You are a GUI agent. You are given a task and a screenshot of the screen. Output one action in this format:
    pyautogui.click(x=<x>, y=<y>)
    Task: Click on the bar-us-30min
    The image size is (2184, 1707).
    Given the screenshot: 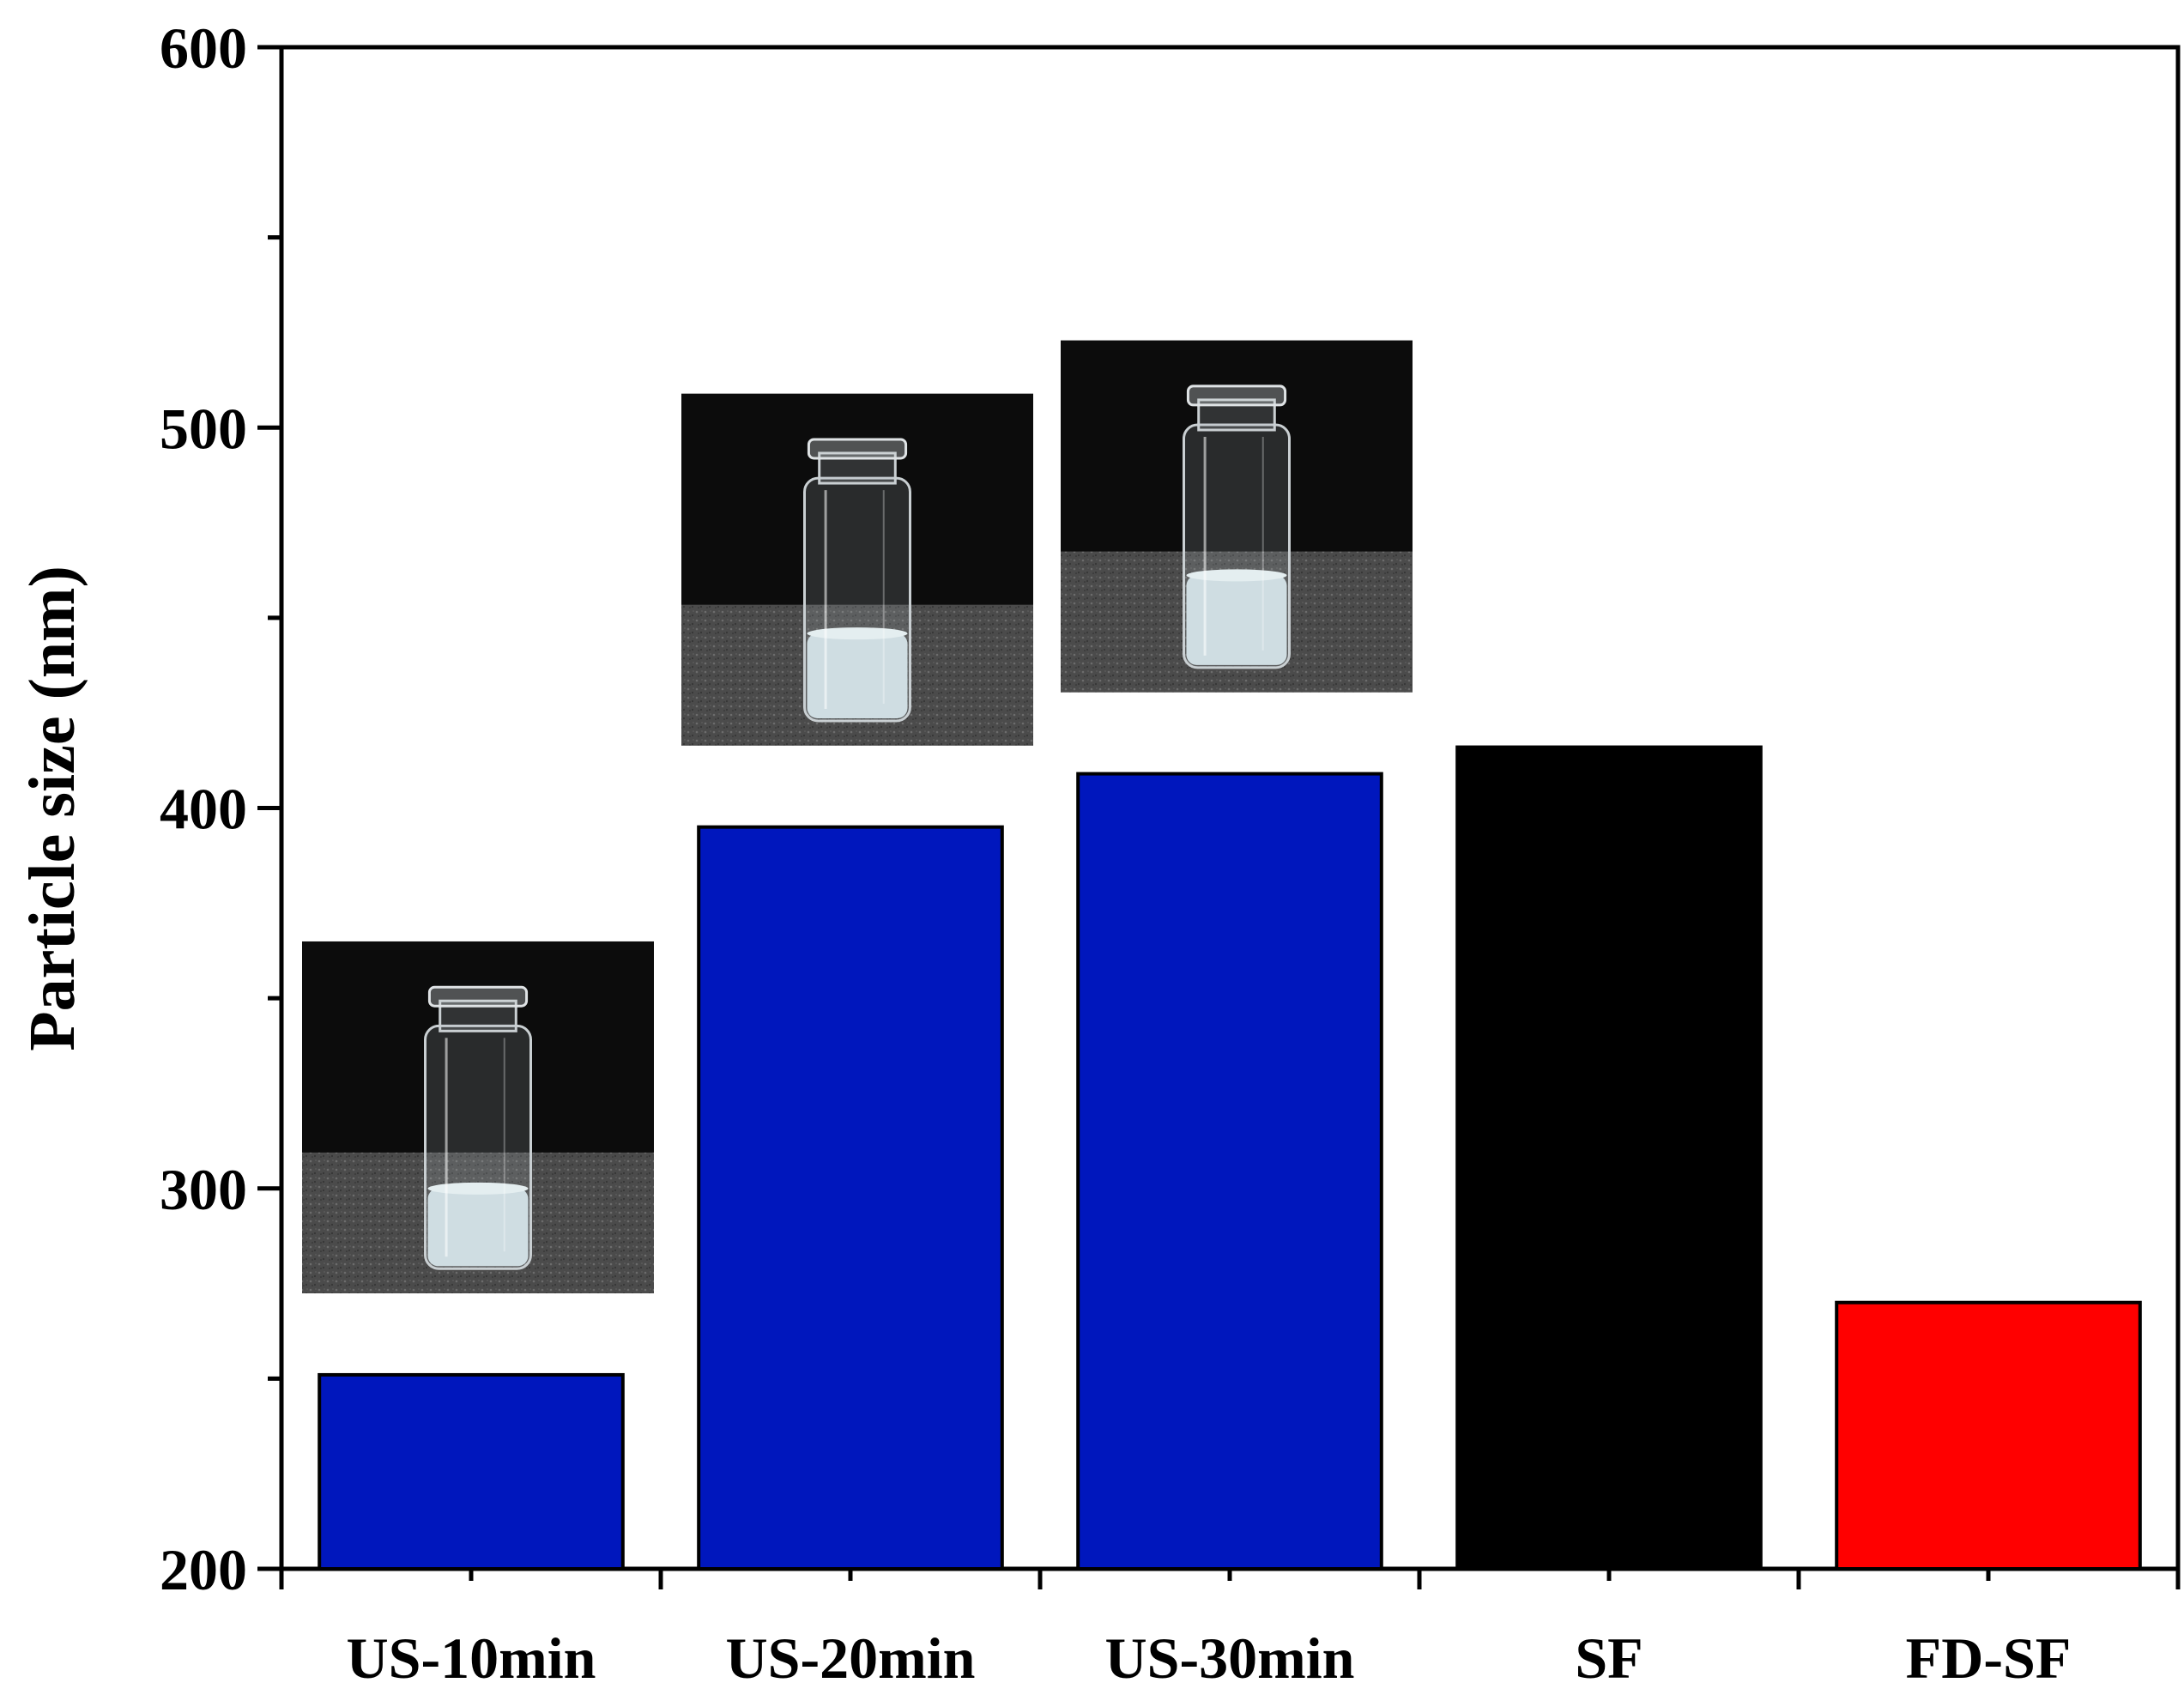 What is the action you would take?
    pyautogui.click(x=1230, y=1171)
    